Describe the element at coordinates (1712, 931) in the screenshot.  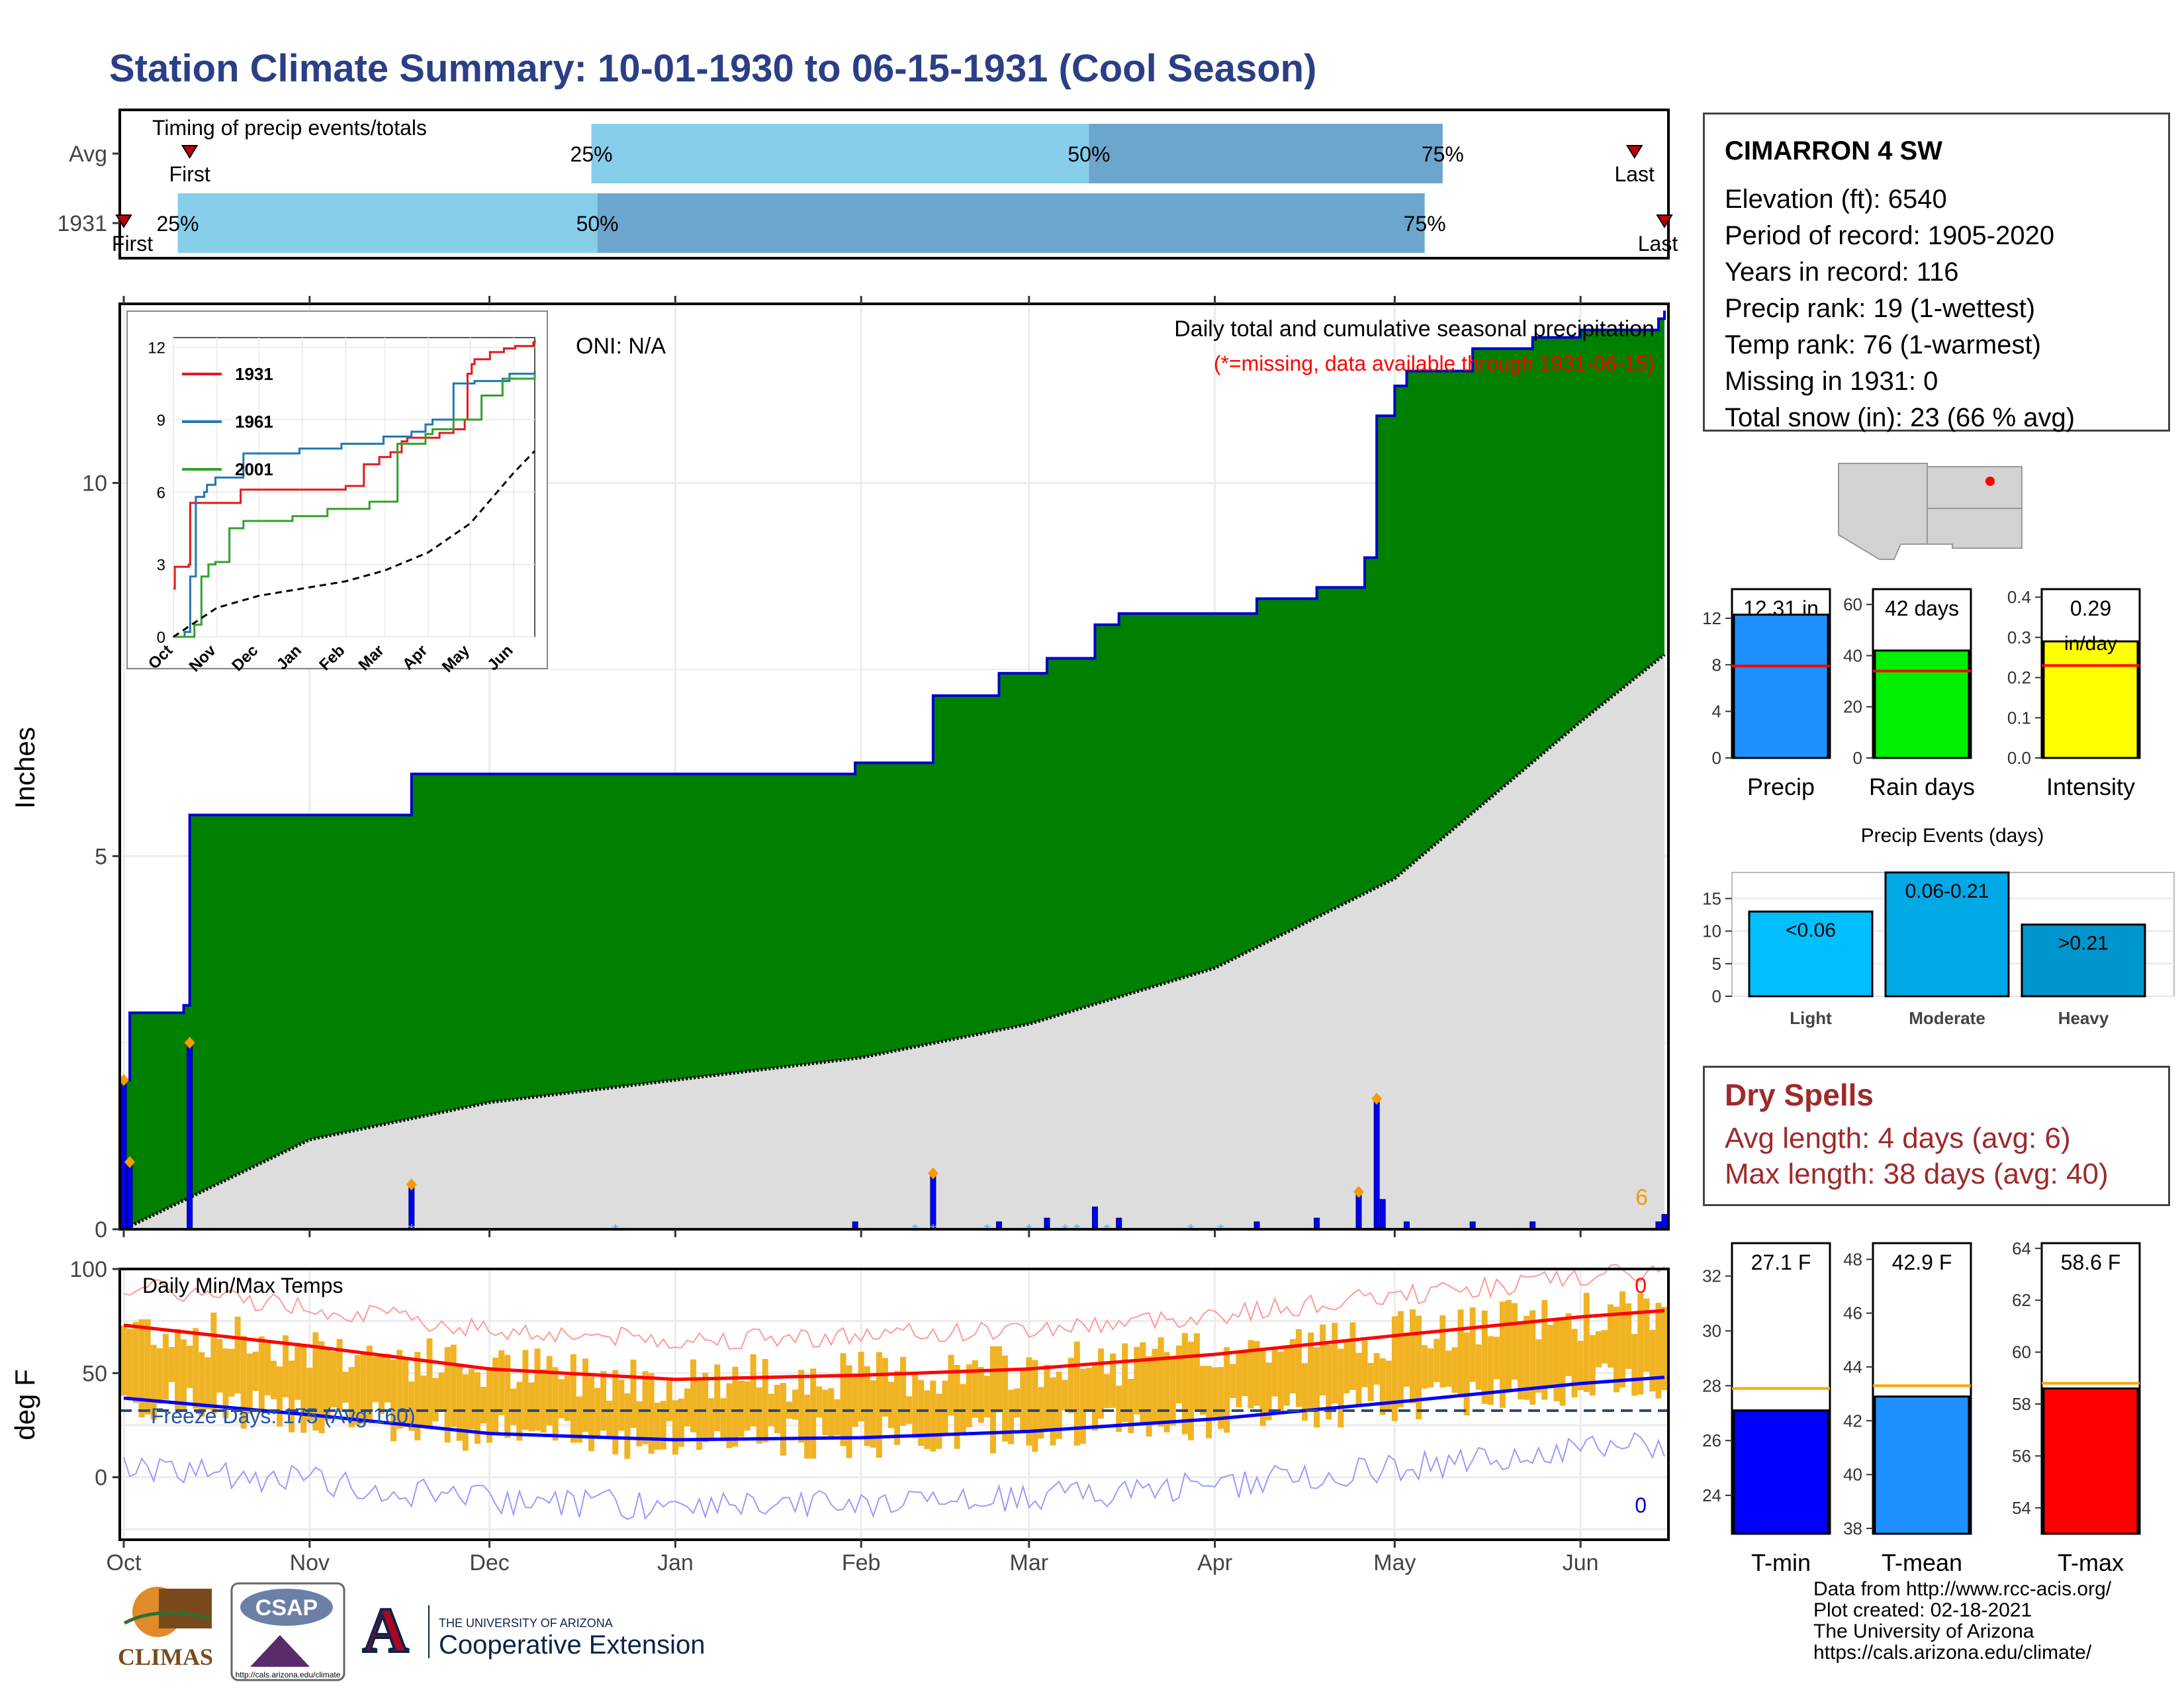
I see `events-tick-label: 10` at that location.